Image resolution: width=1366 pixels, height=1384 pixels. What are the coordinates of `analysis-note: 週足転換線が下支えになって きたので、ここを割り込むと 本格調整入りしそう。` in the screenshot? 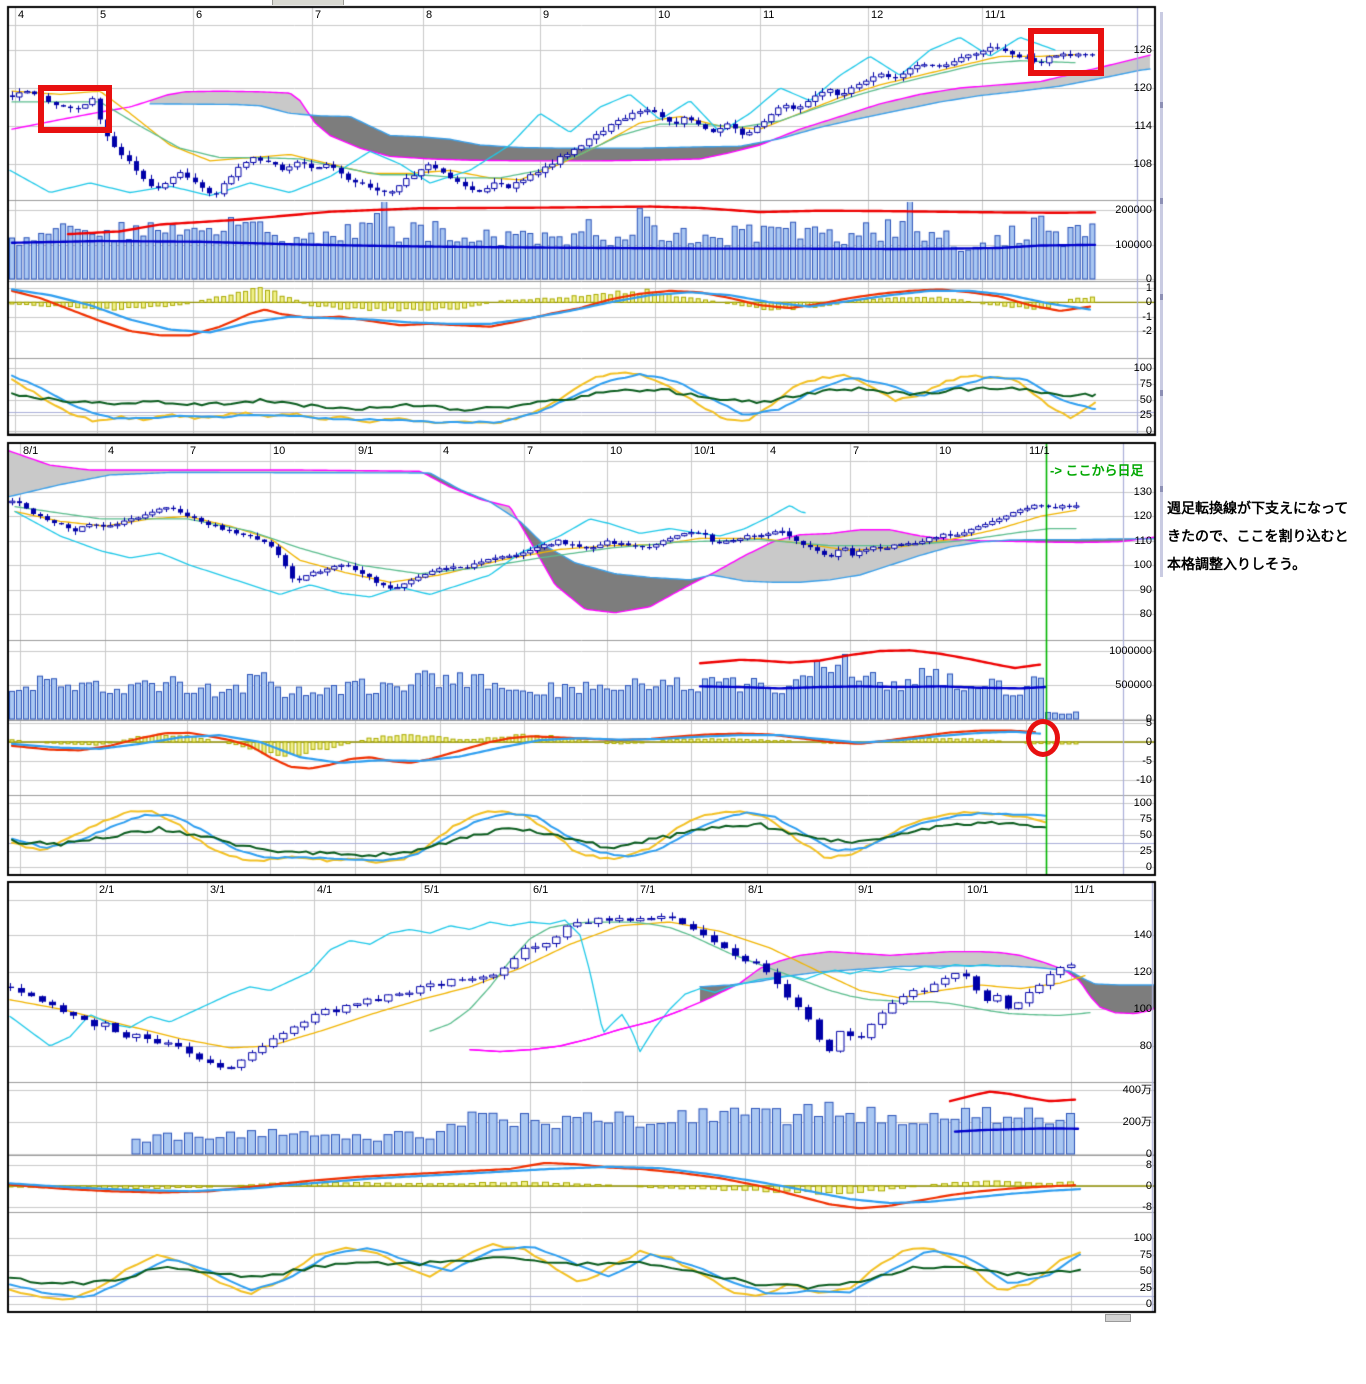 It's located at (1266, 536).